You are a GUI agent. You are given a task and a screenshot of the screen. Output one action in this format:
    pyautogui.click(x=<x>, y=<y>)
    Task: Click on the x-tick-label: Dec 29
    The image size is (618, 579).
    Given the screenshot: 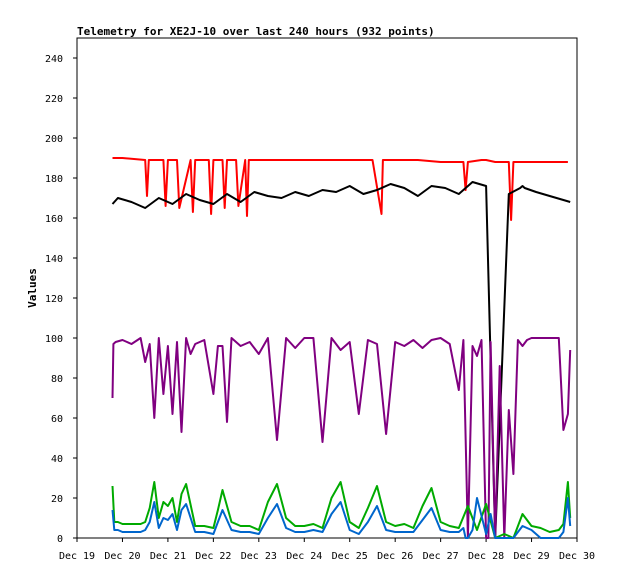 What is the action you would take?
    pyautogui.click(x=531, y=556)
    